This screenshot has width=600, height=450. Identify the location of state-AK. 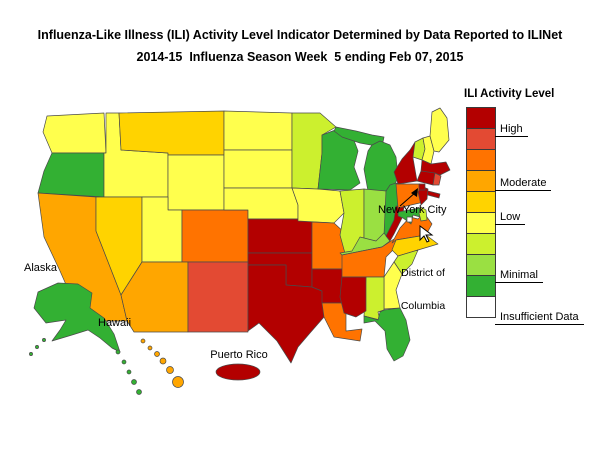
(77, 317).